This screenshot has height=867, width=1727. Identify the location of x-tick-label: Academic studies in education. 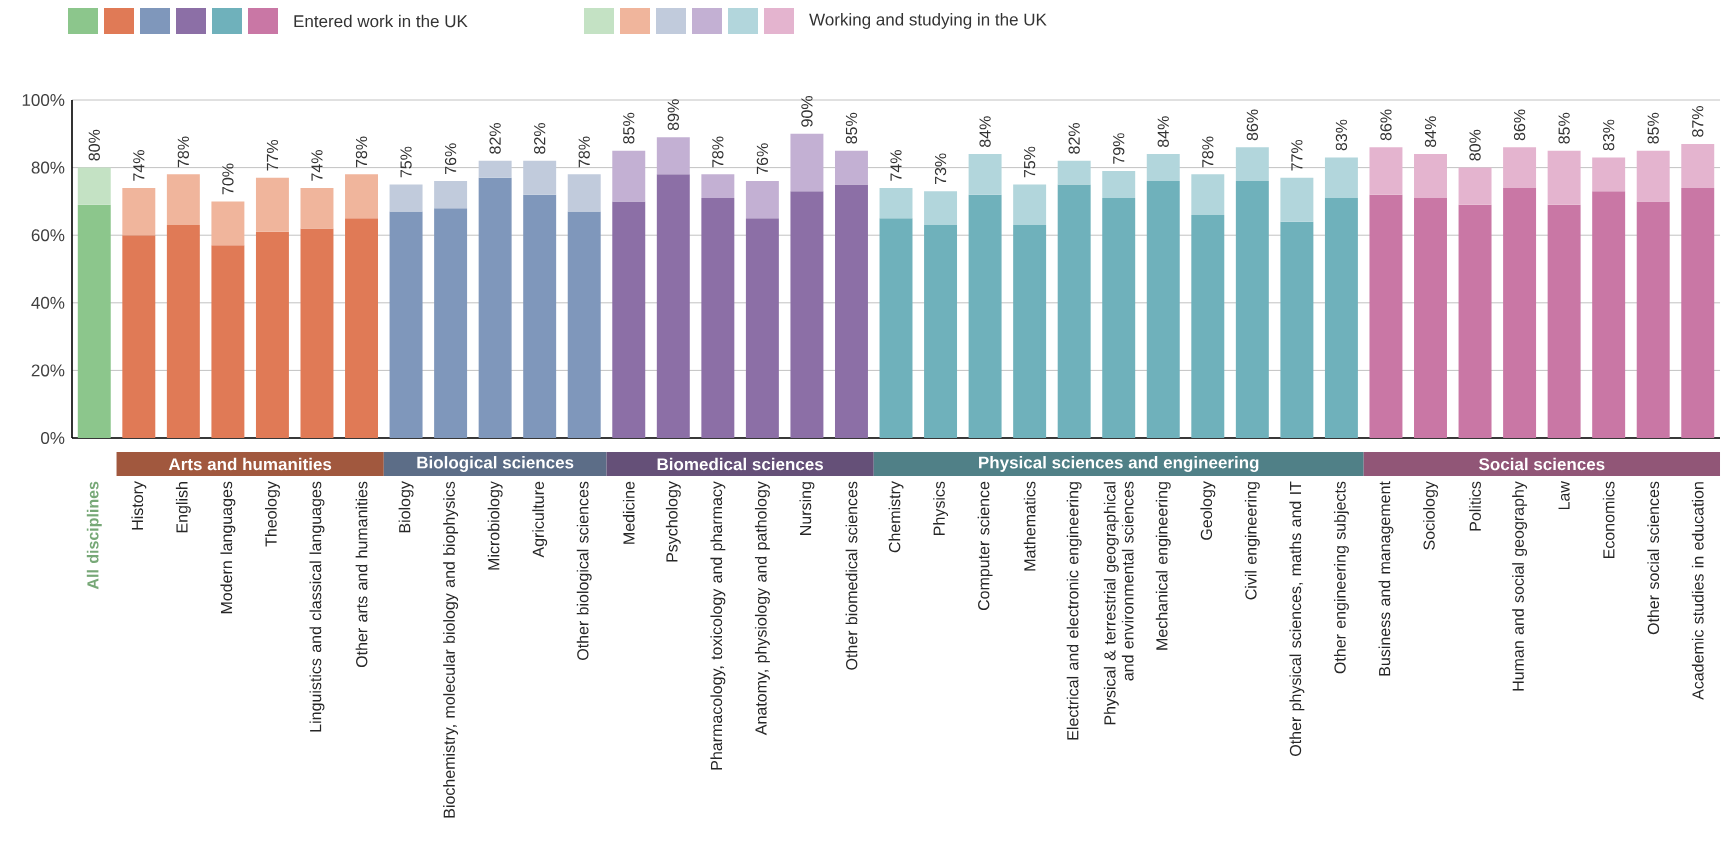
(1697, 591).